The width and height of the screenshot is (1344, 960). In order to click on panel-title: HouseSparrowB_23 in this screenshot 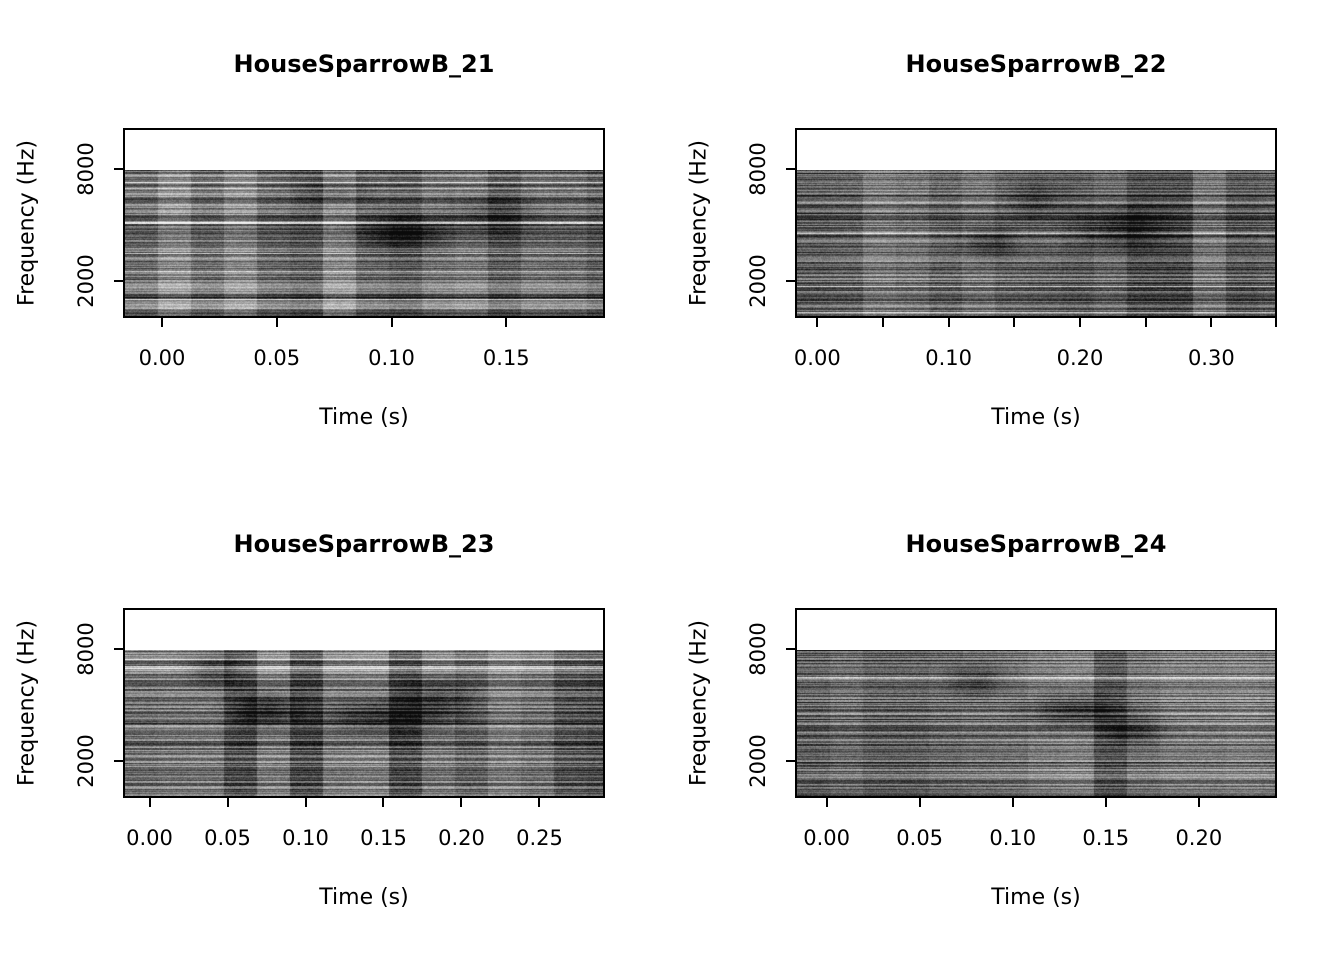, I will do `click(364, 544)`.